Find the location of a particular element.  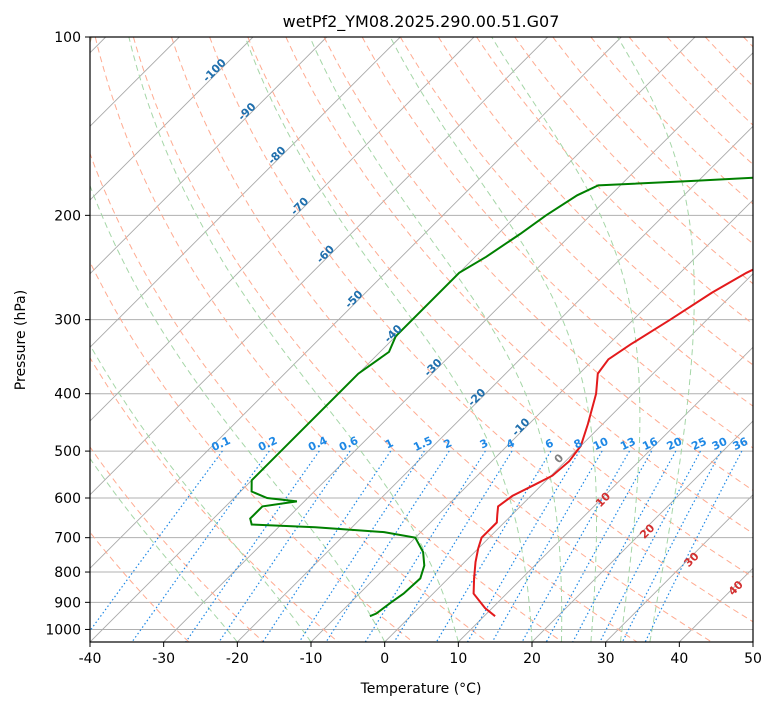

y-tick-label: 700 is located at coordinates (67, 539).